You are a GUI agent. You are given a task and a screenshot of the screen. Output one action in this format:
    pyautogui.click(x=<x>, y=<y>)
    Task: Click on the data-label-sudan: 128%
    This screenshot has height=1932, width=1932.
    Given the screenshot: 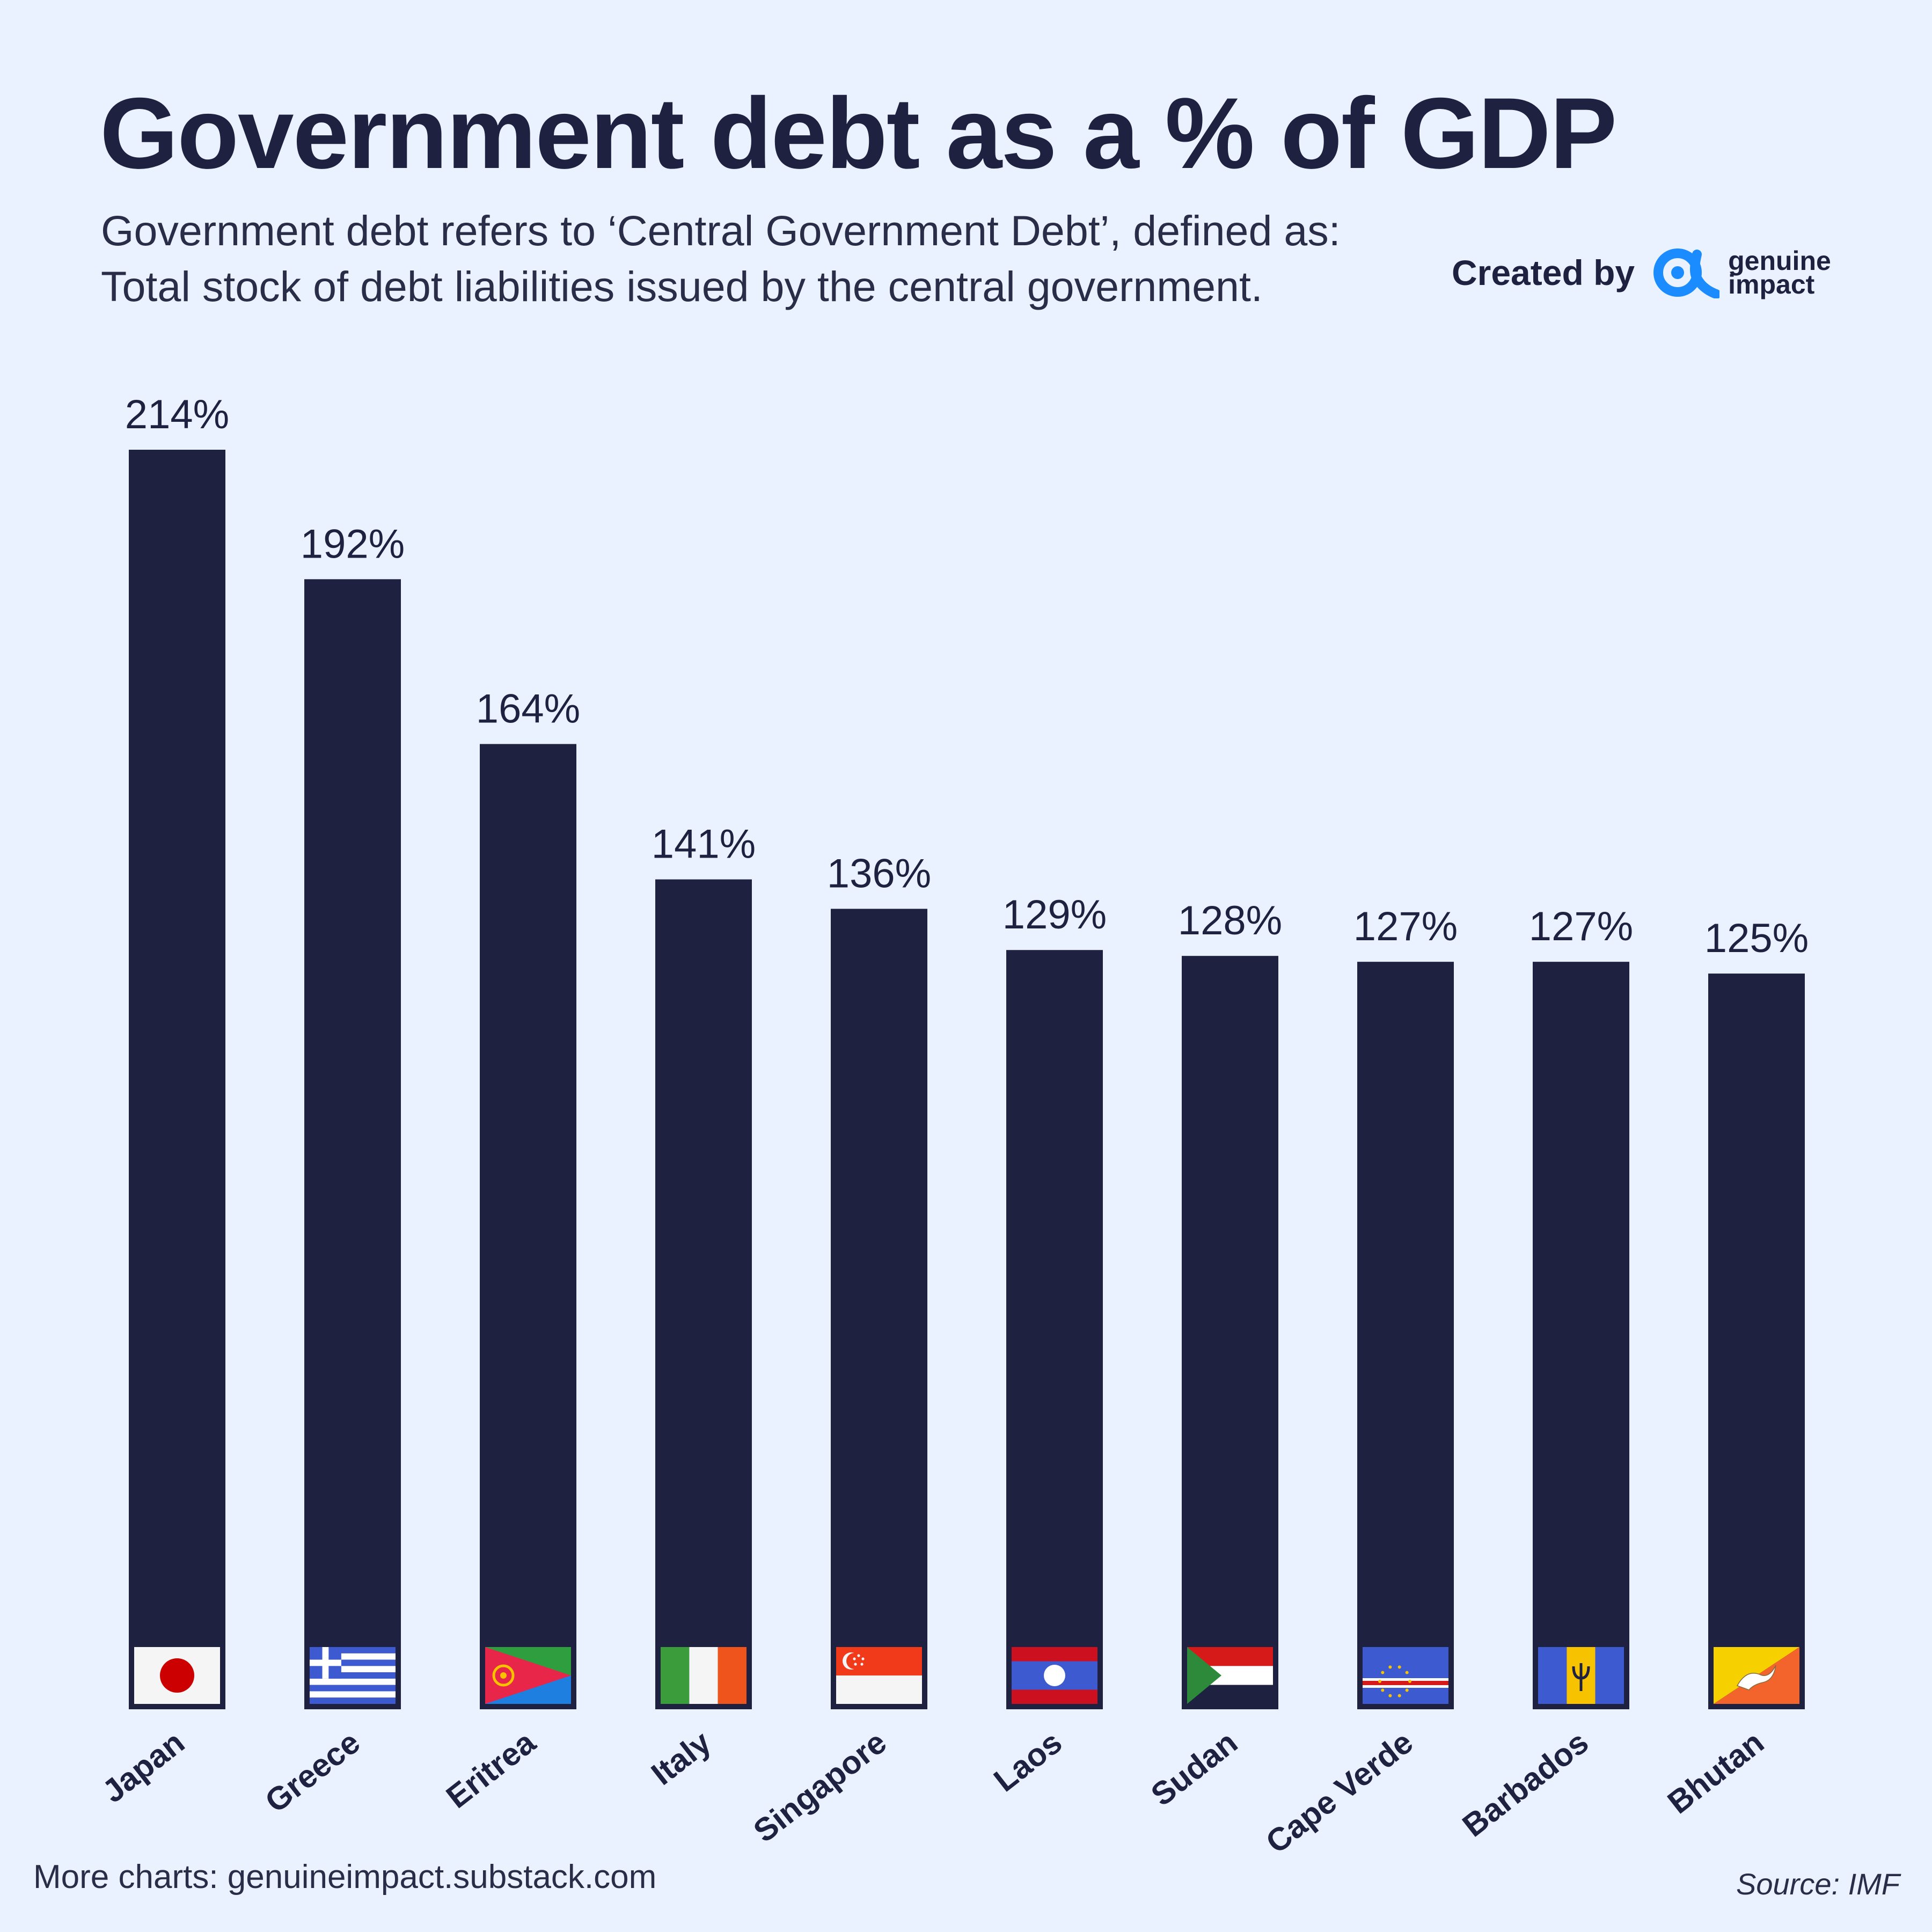 What is the action you would take?
    pyautogui.click(x=1230, y=920)
    